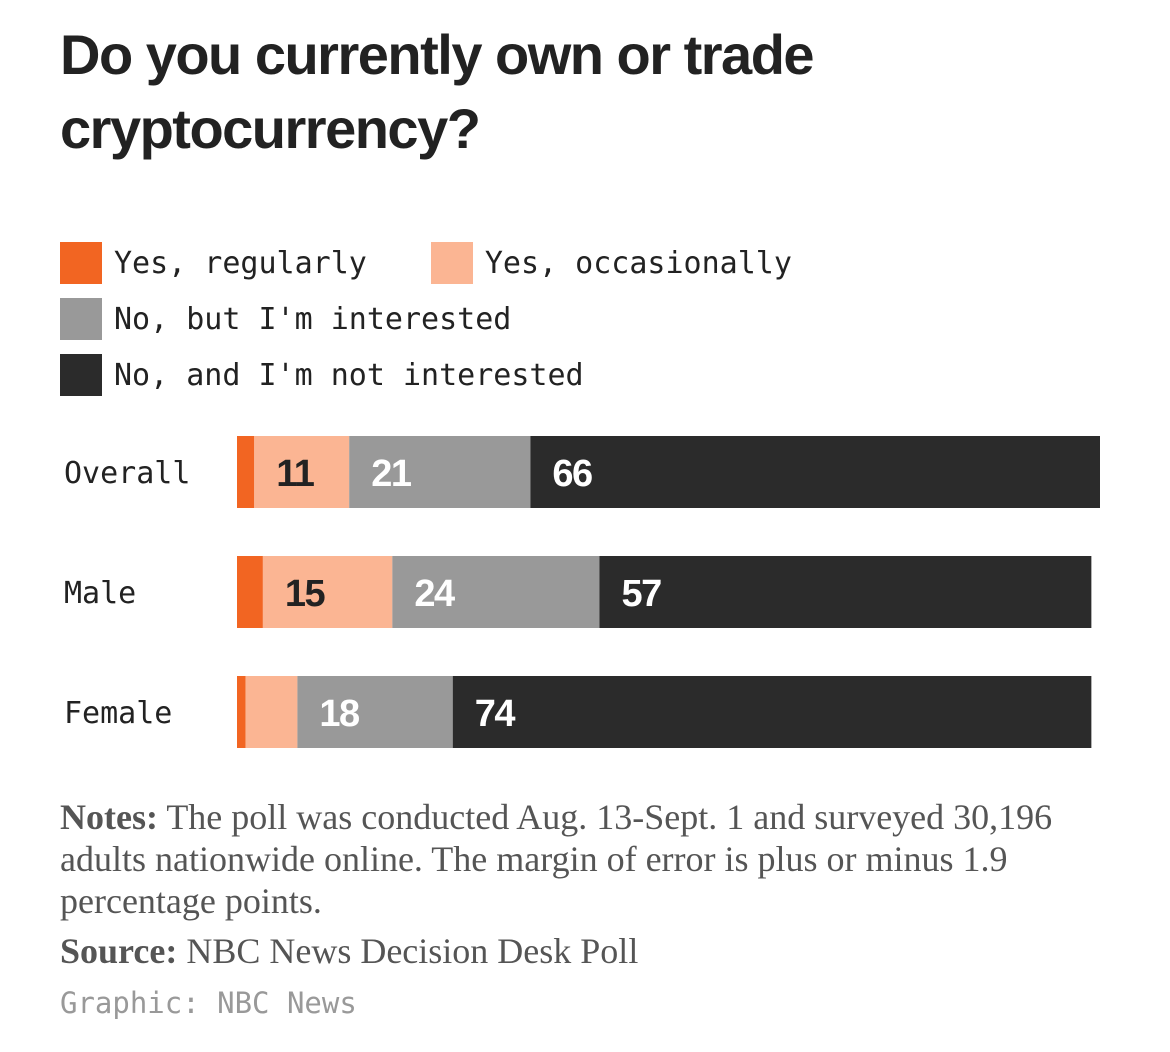 The height and width of the screenshot is (1052, 1170). I want to click on bar-female-yes-regularly, so click(241, 712).